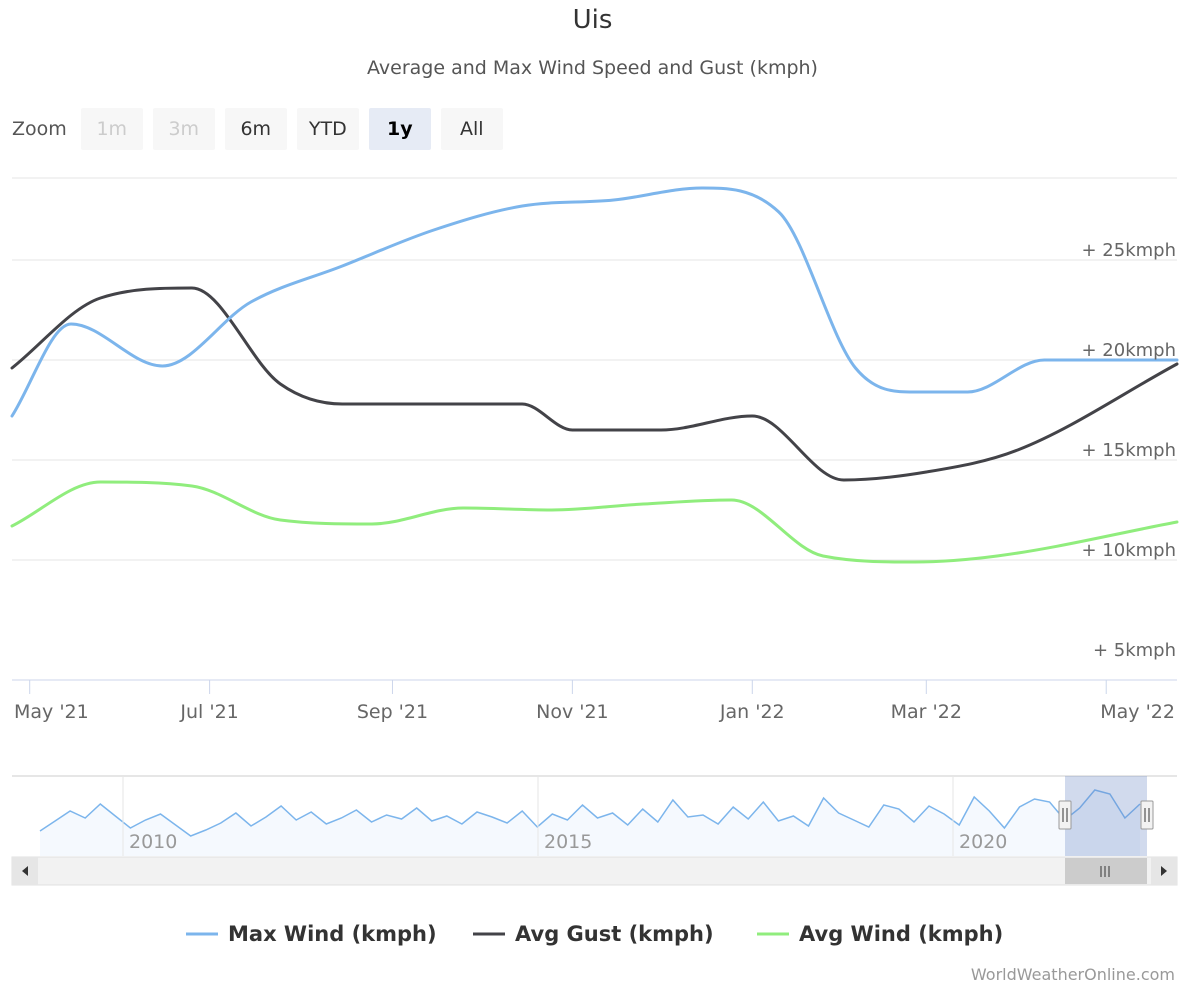  Describe the element at coordinates (594, 522) in the screenshot. I see `series-line-avg-wind-kmph` at that location.